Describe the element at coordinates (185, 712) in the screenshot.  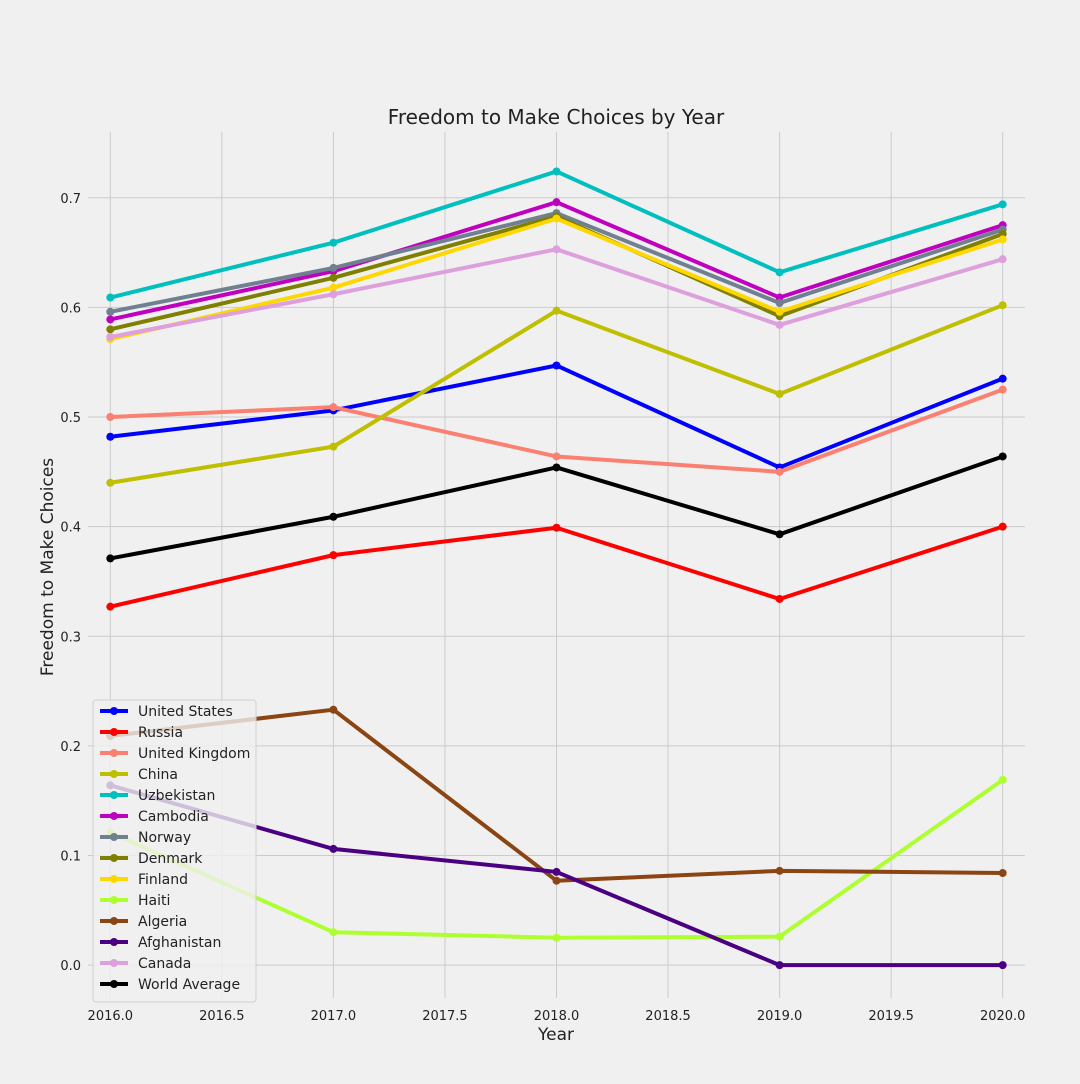
I see `legend-label: United States` at that location.